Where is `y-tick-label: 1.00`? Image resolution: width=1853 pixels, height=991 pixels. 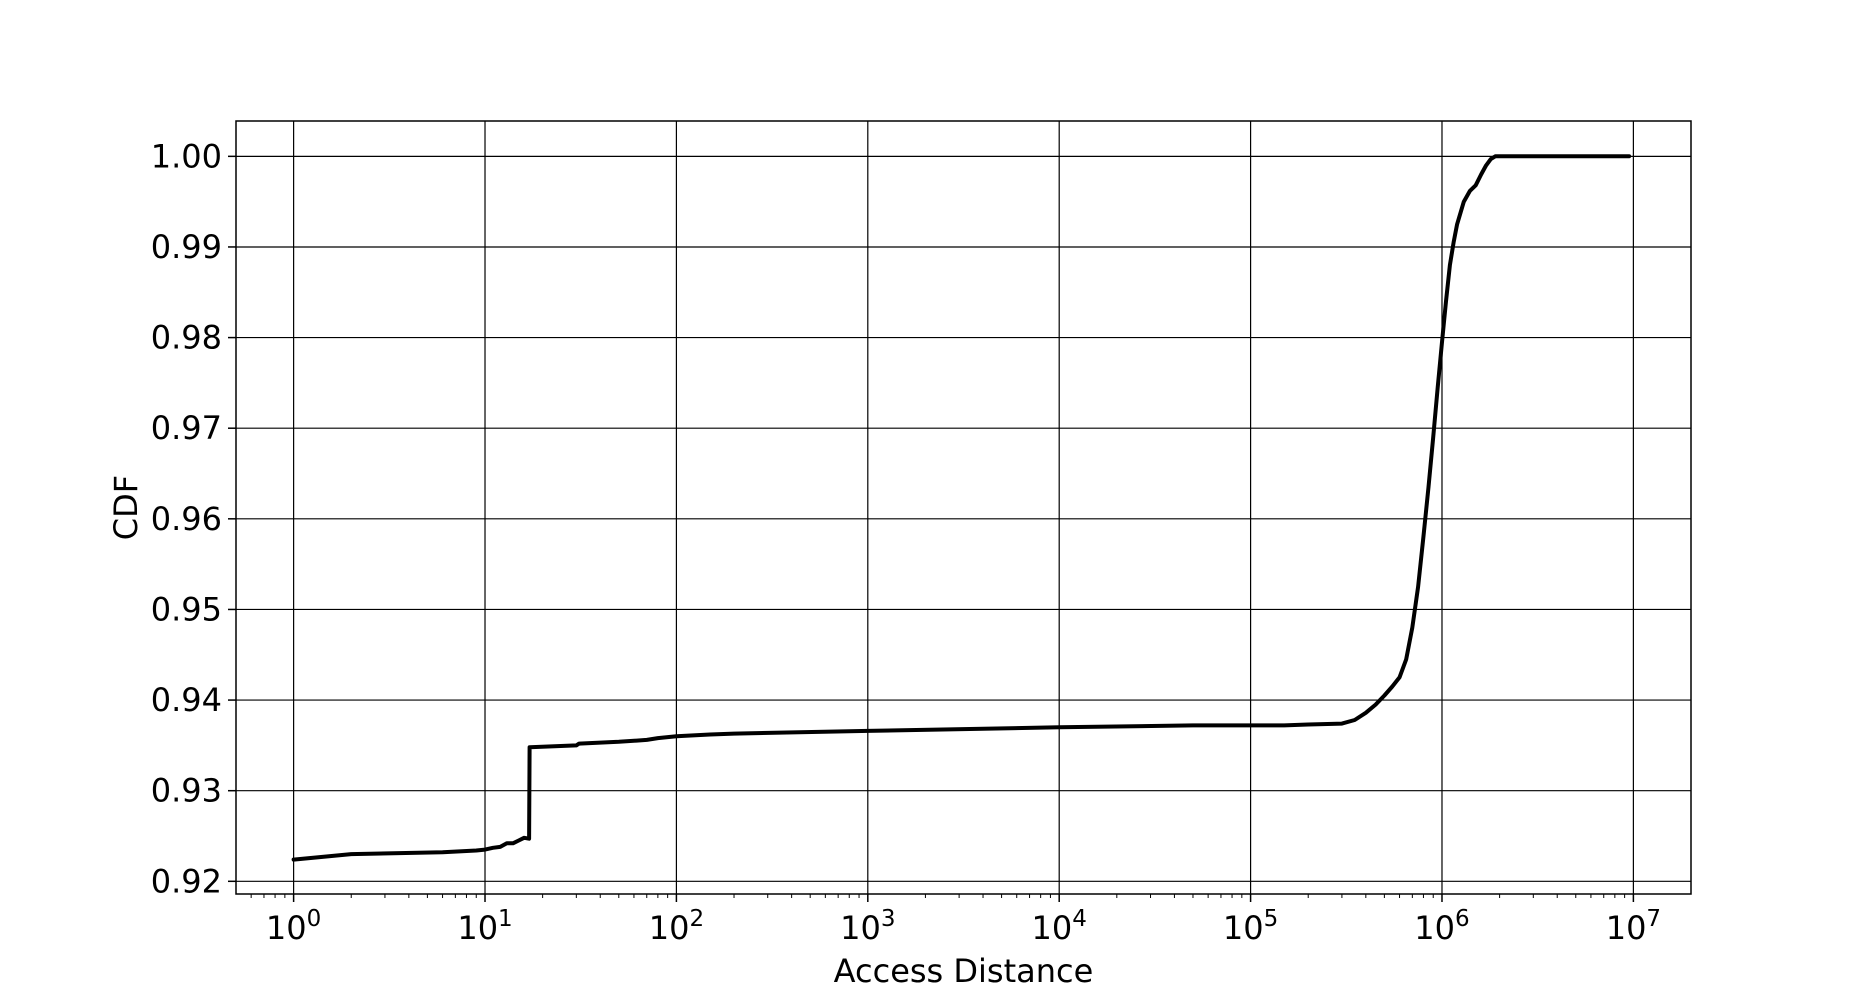
y-tick-label: 1.00 is located at coordinates (186, 156).